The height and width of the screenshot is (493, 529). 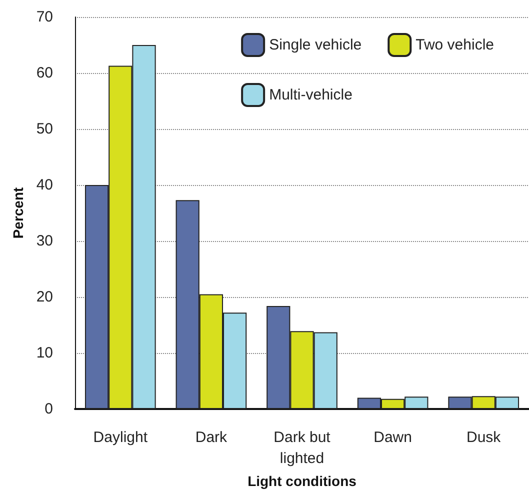 I want to click on y-tick-label: 30, so click(x=44, y=241).